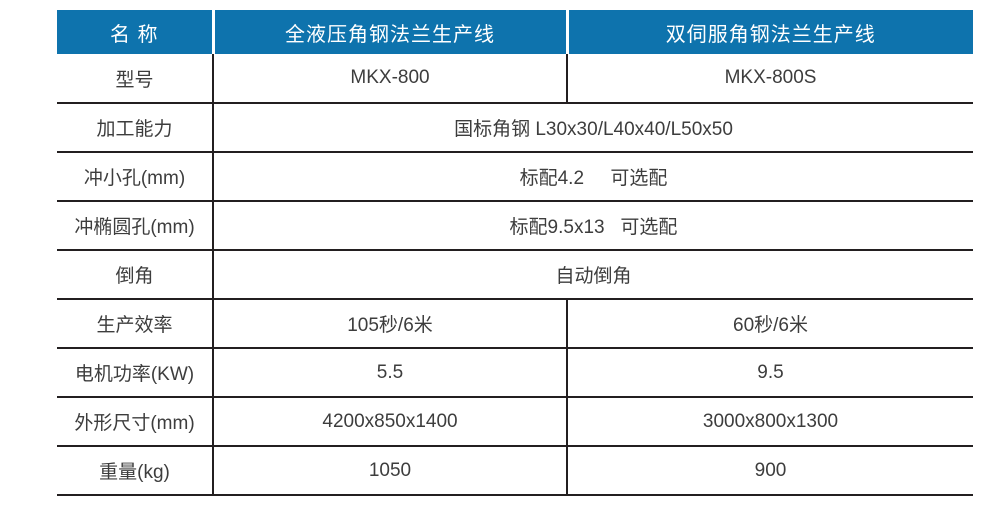 Image resolution: width=990 pixels, height=509 pixels. I want to click on table-row-motor-power: 电机功率(KW) 5.5 9.5, so click(515, 372).